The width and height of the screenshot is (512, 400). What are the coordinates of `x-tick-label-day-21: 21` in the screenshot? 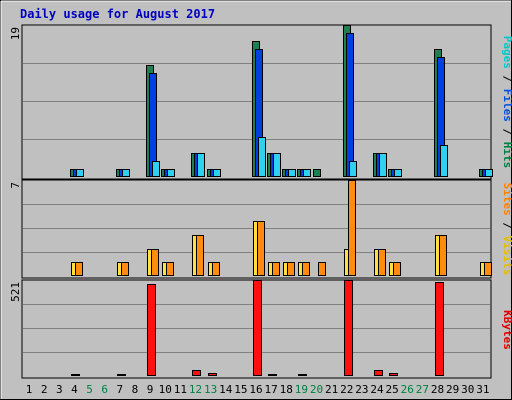 It's located at (331, 389).